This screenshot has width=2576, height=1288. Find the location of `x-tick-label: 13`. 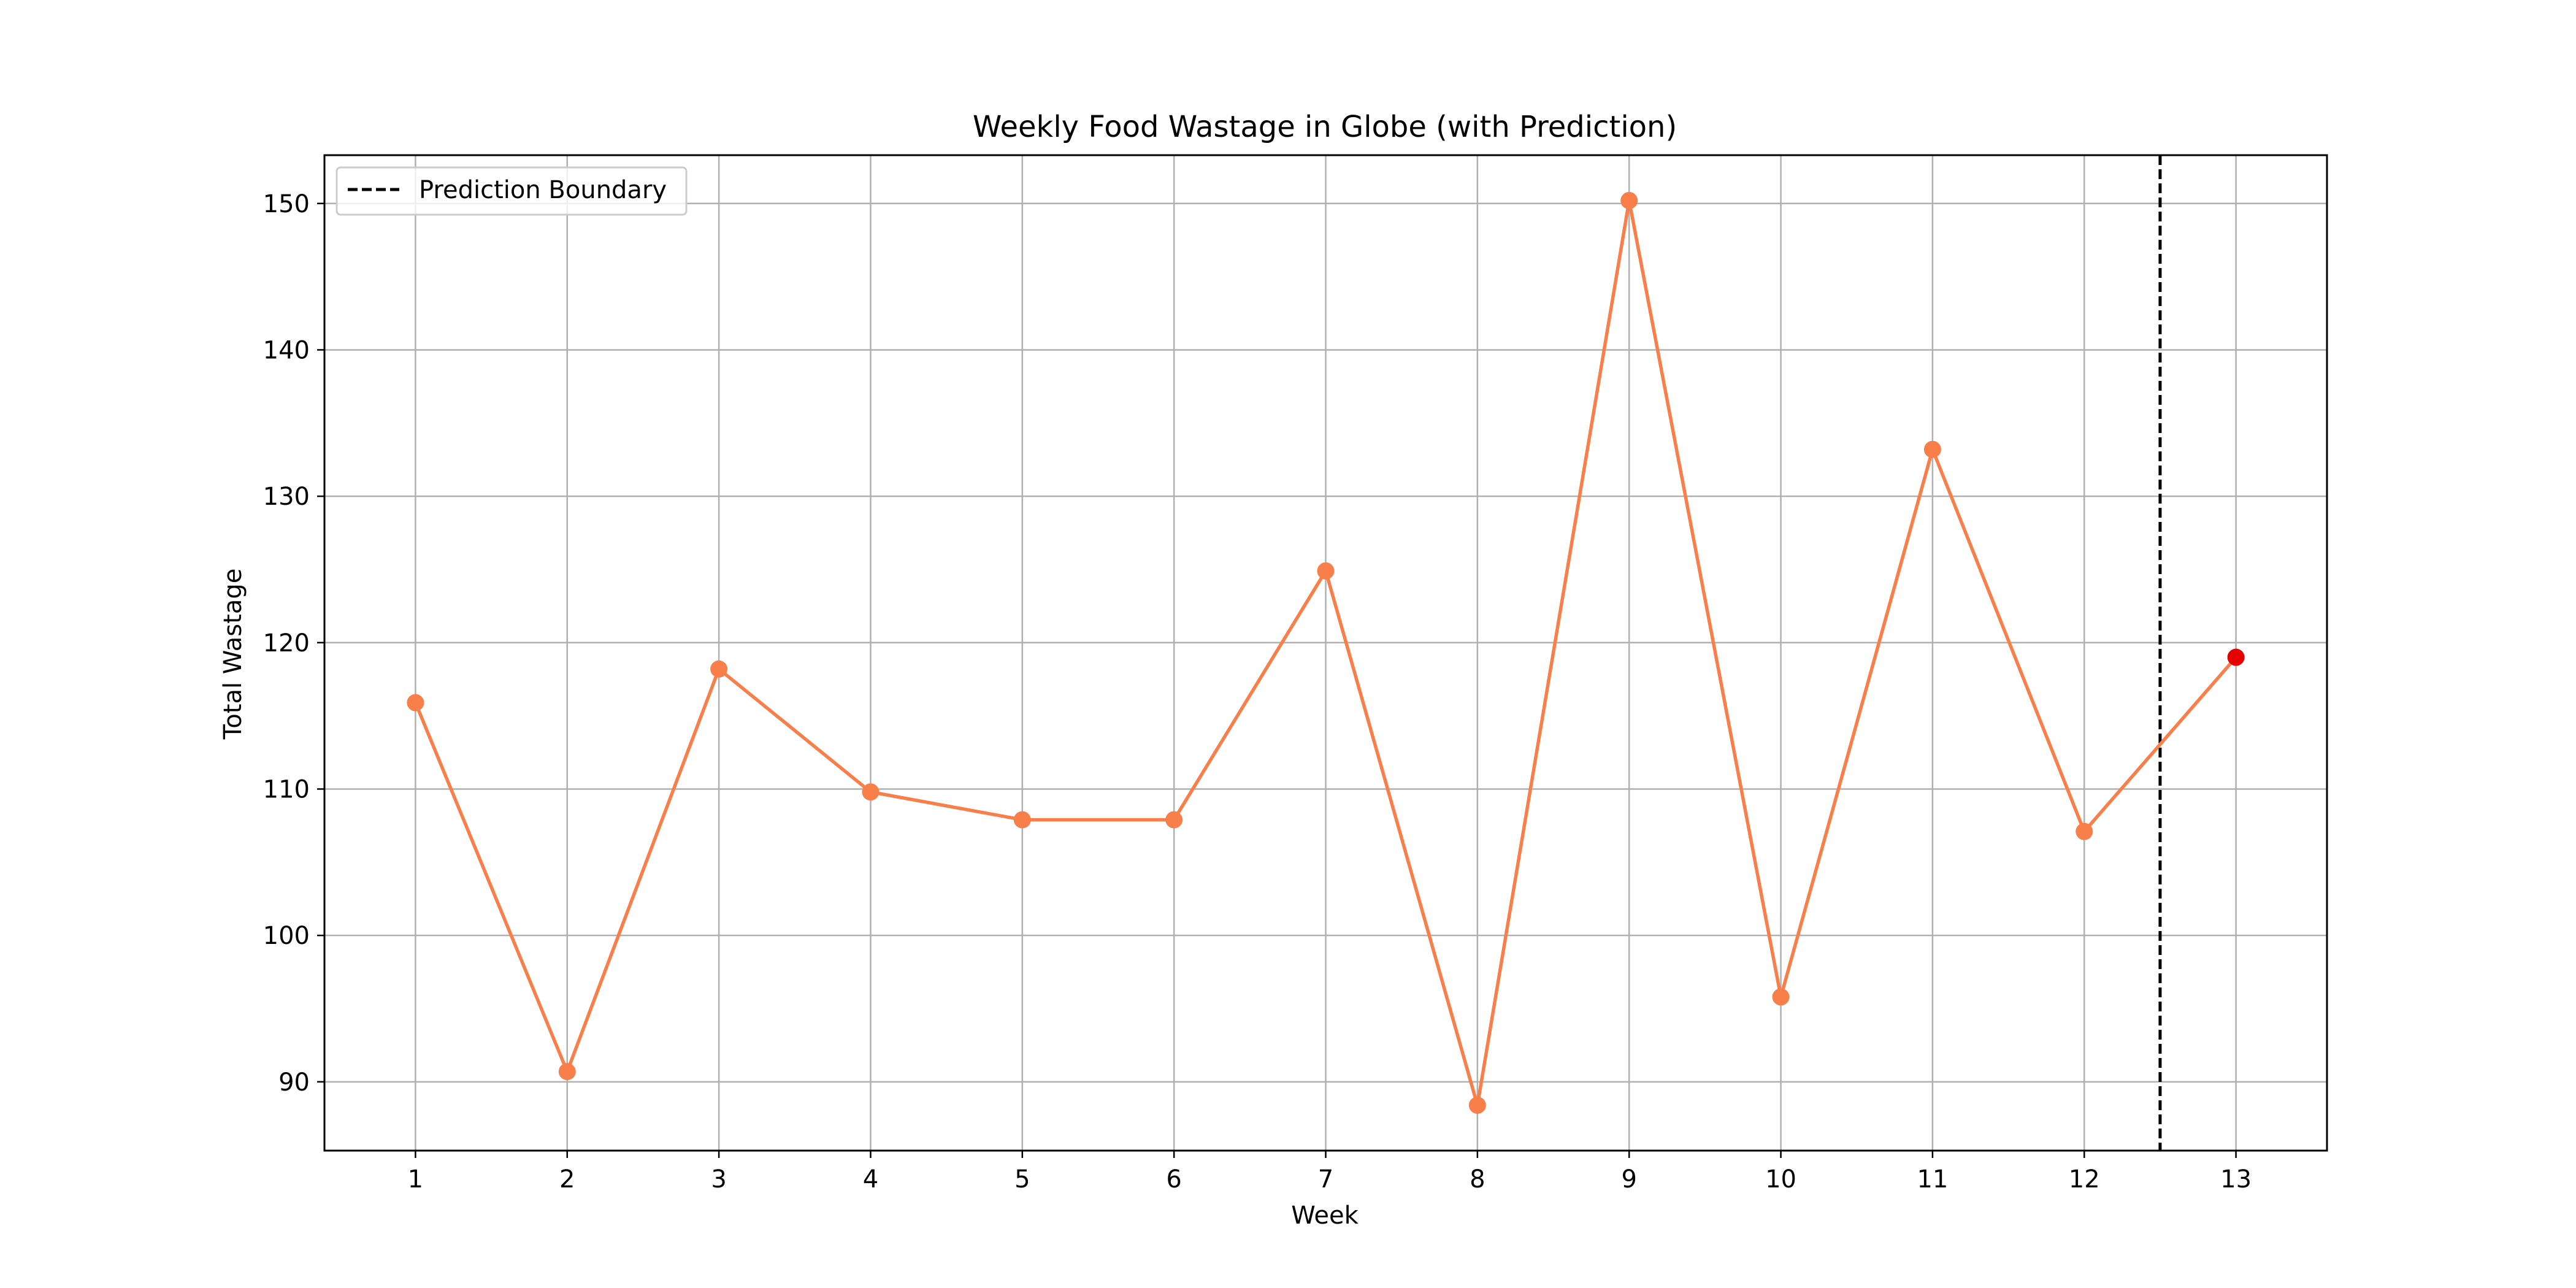

x-tick-label: 13 is located at coordinates (2236, 1179).